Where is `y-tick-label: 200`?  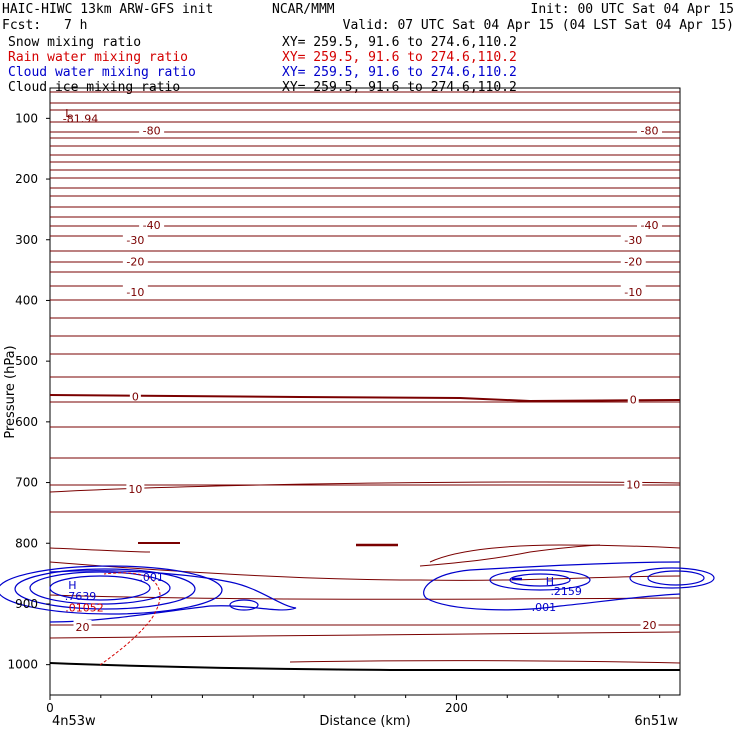
y-tick-label: 200 is located at coordinates (26, 179).